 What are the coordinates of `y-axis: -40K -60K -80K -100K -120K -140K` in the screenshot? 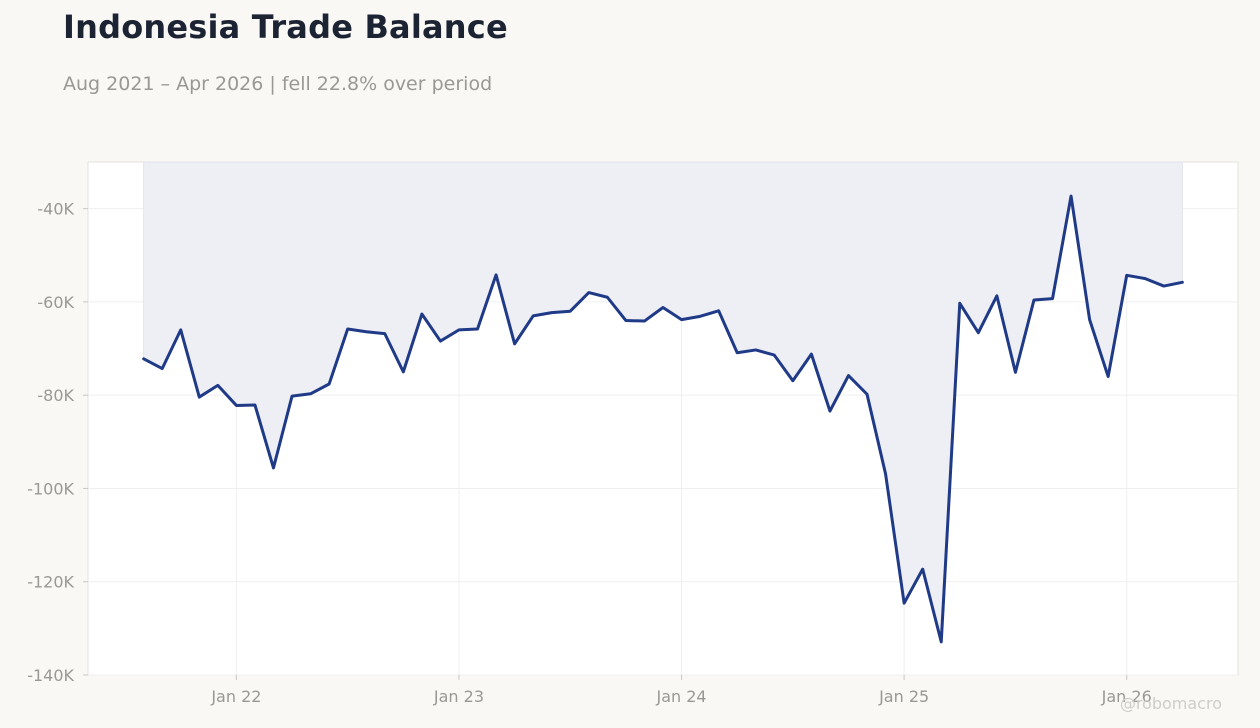 It's located at (57, 442).